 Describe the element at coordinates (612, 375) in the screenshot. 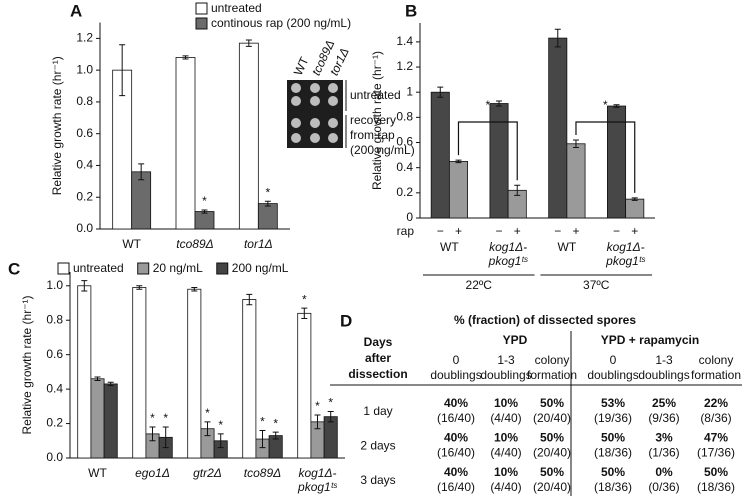

I see `column-header: doublings` at that location.